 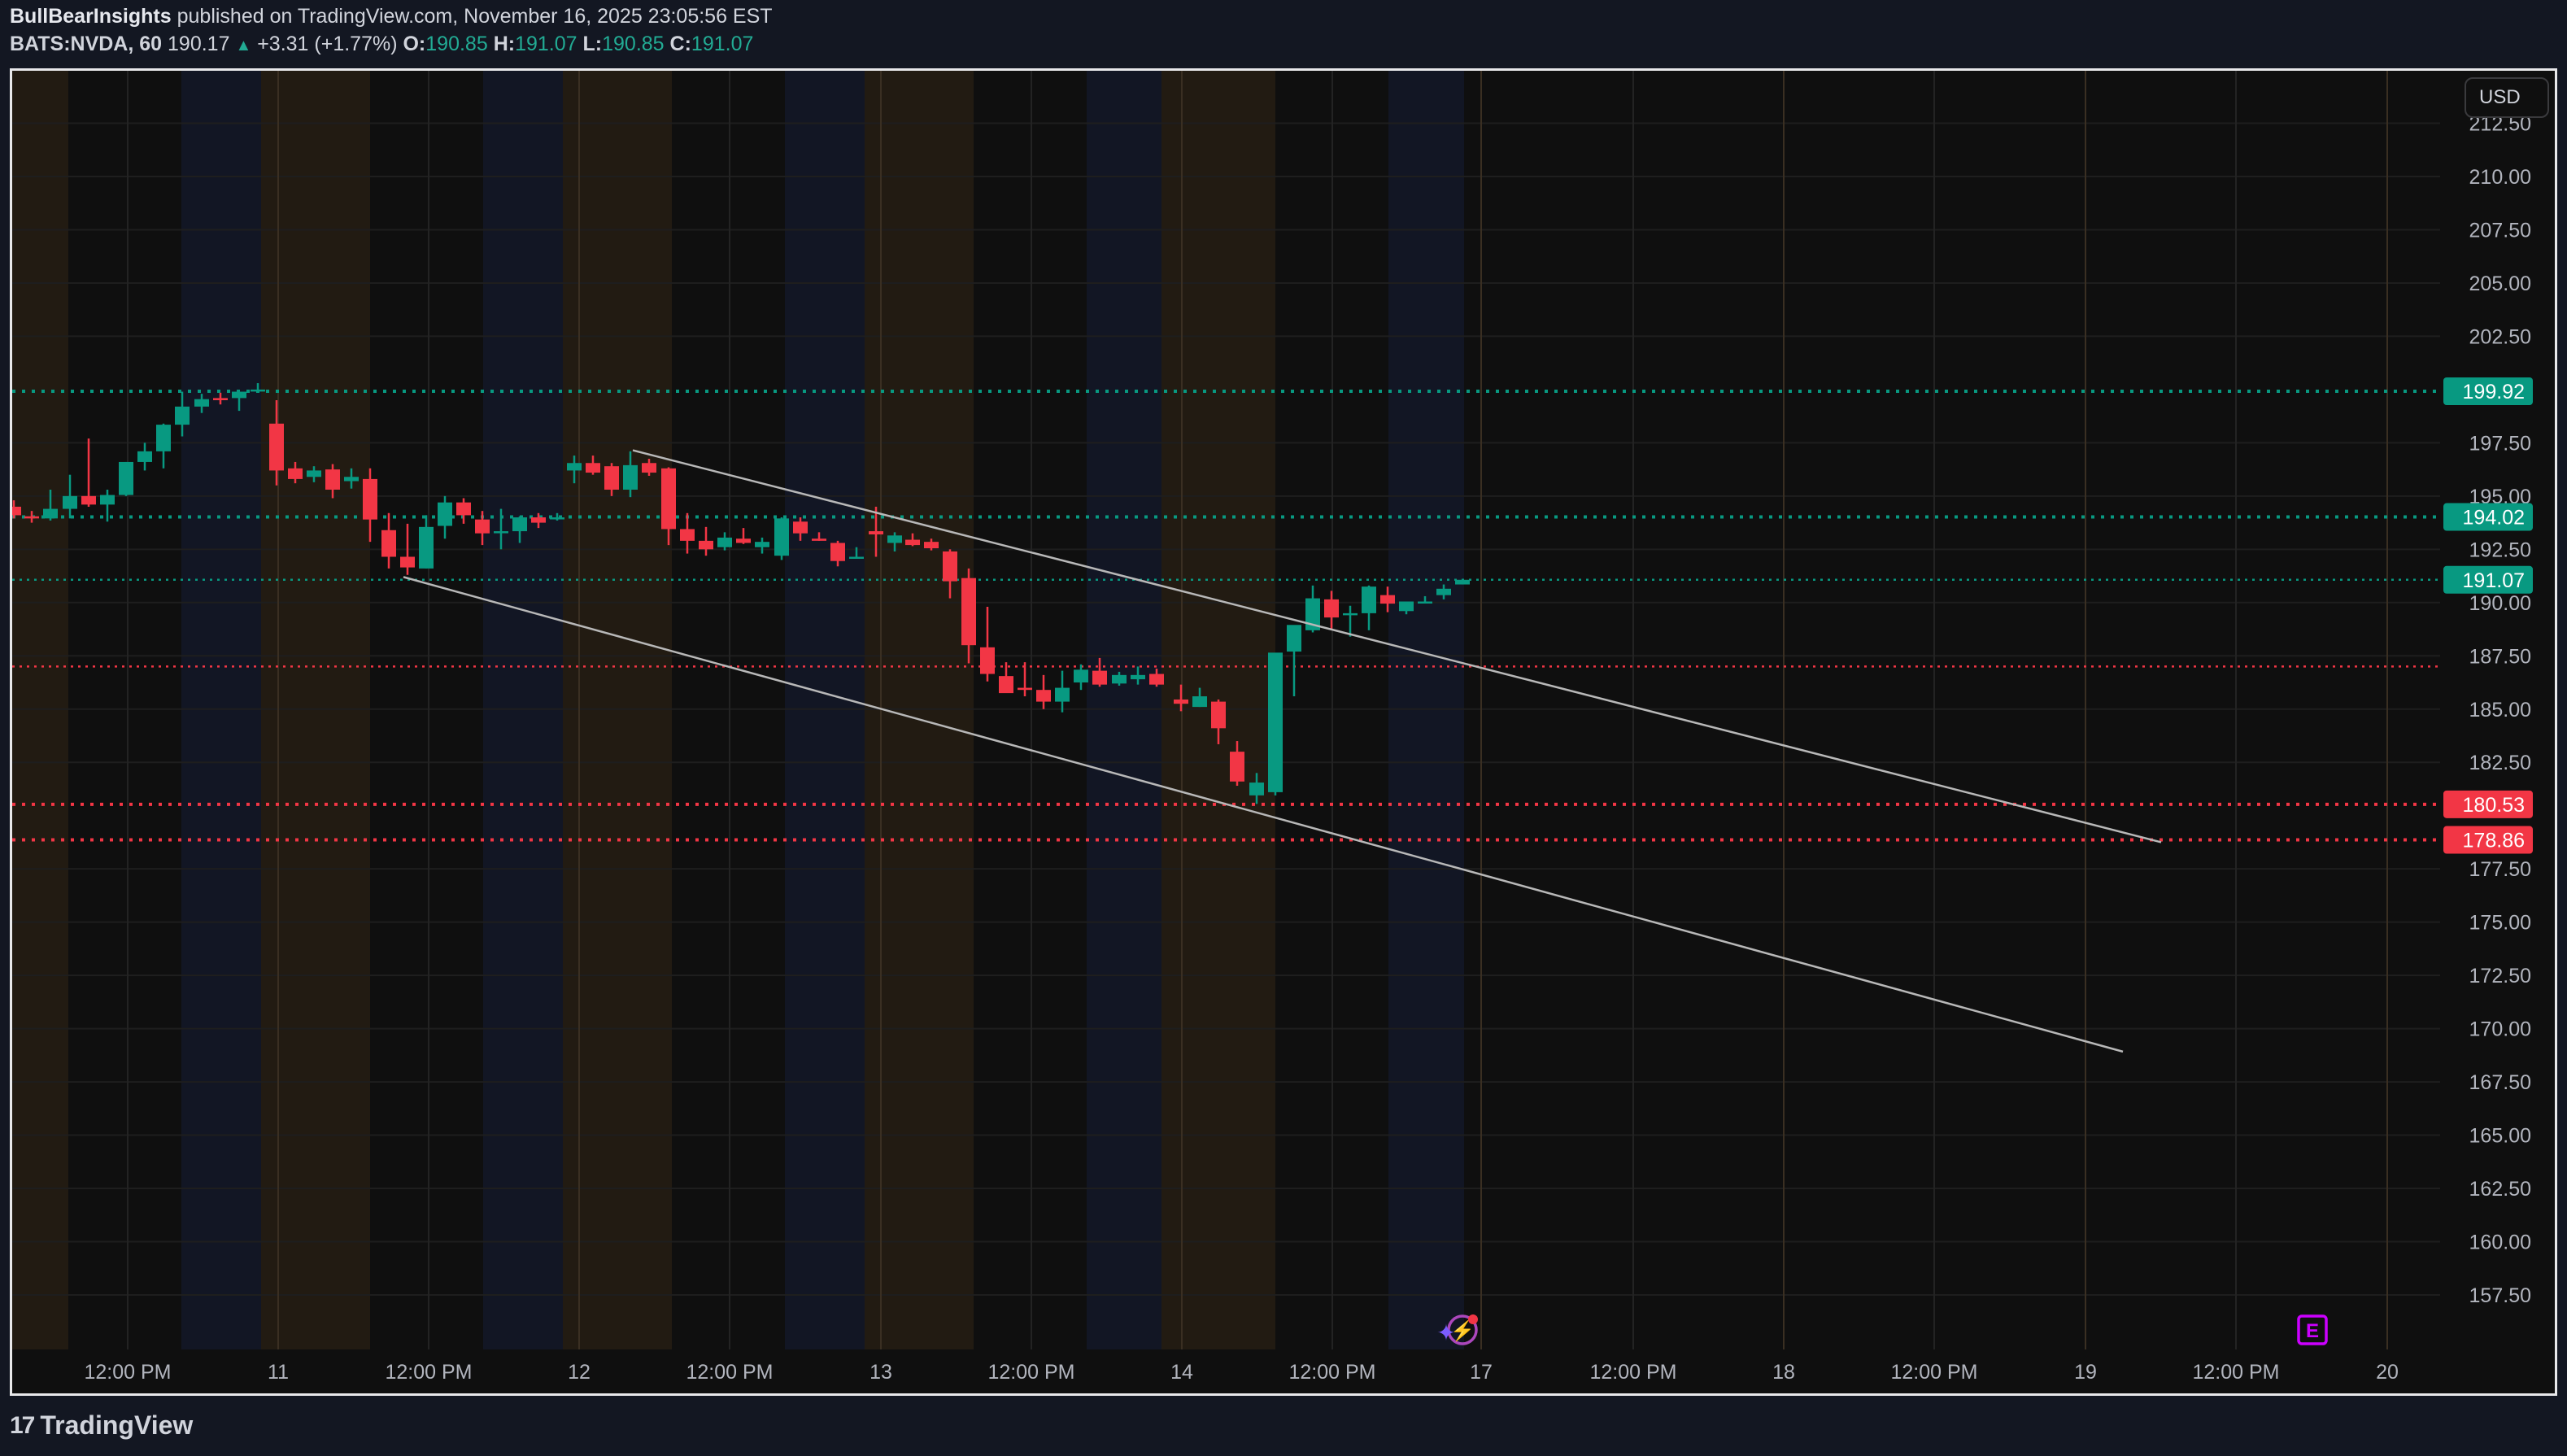 What do you see at coordinates (2500, 604) in the screenshot?
I see `price-axis-label: 190.00` at bounding box center [2500, 604].